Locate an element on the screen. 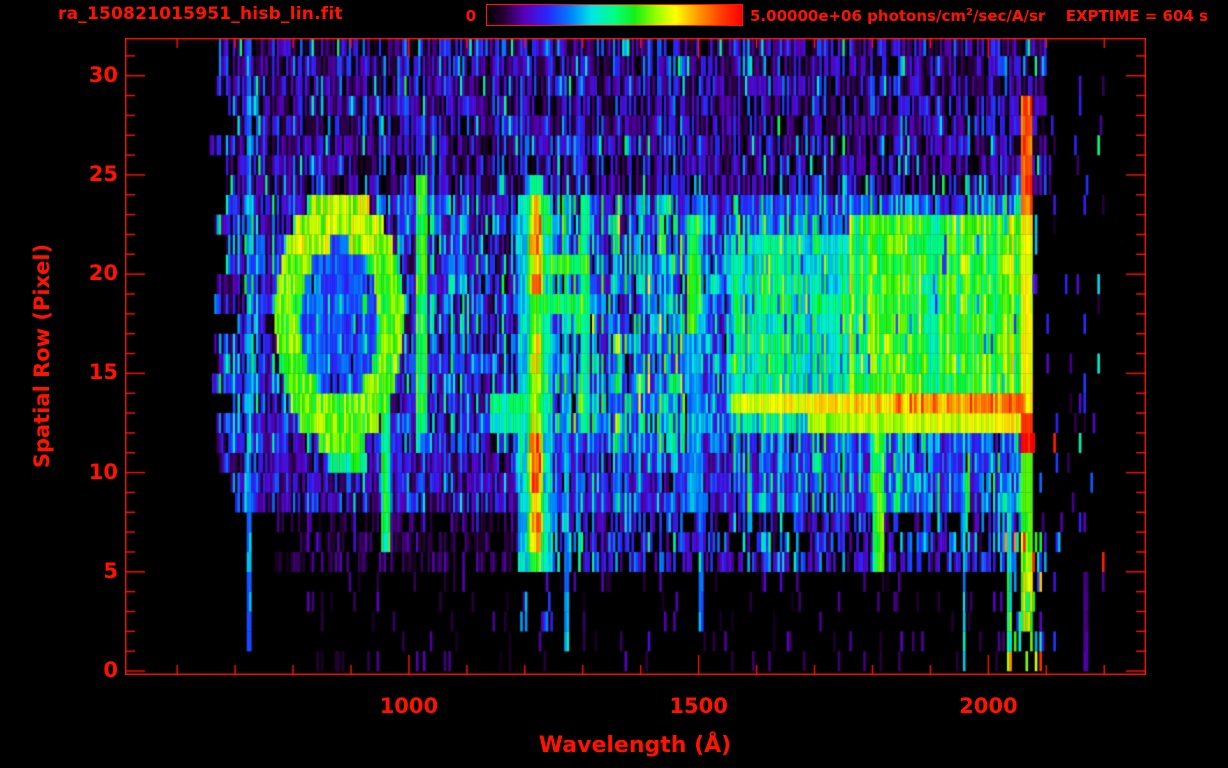  y-tick-label: 20 is located at coordinates (103, 273).